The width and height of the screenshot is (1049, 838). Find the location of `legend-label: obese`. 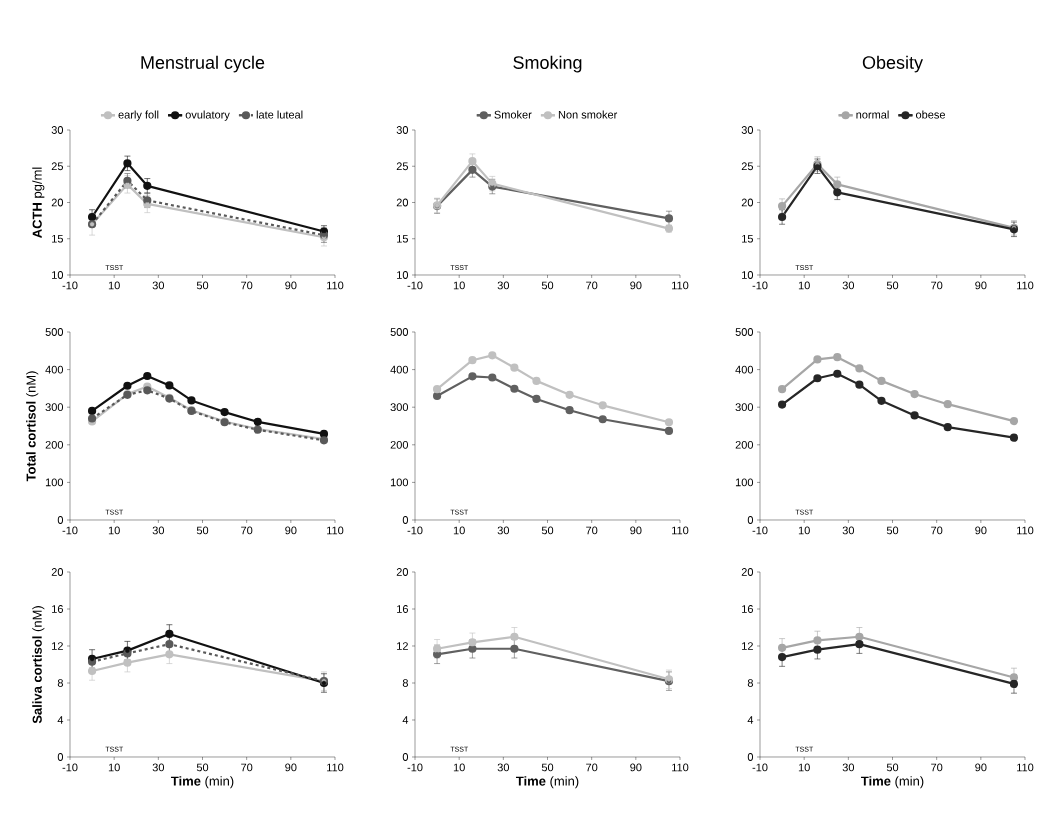

legend-label: obese is located at coordinates (930, 114).